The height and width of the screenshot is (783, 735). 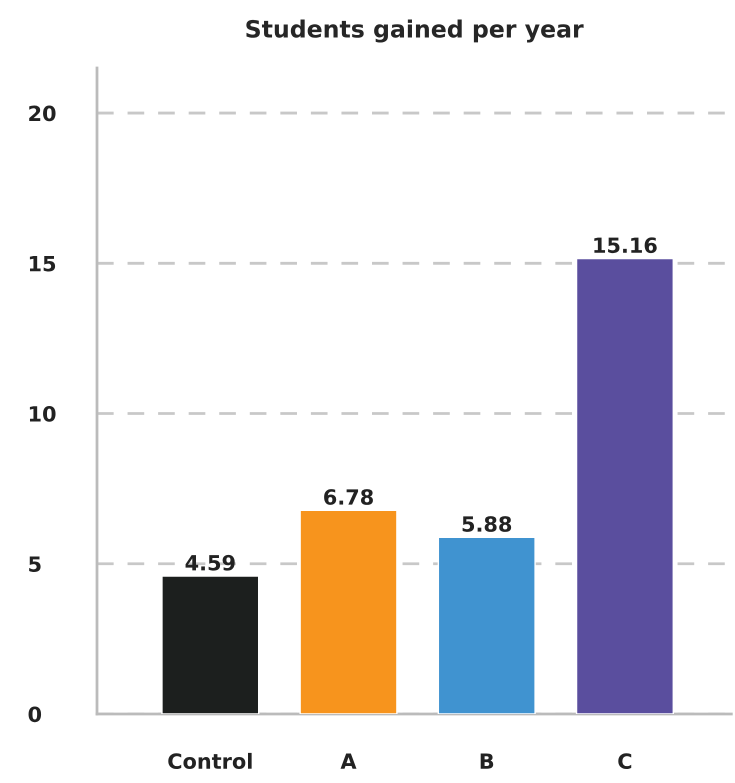 I want to click on x-tick-label: B, so click(x=487, y=761).